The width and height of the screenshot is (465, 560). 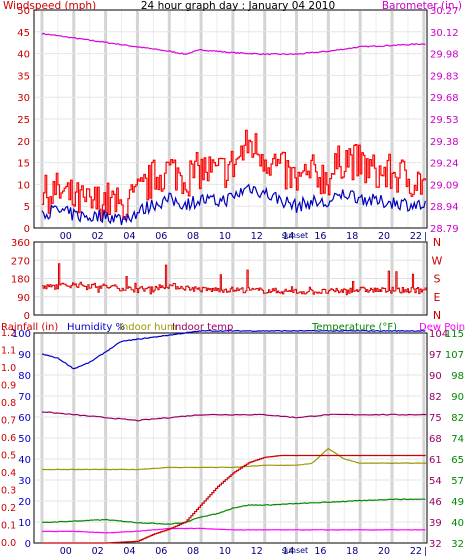 I want to click on indoor-temp-tick-label: 32, so click(x=435, y=544).